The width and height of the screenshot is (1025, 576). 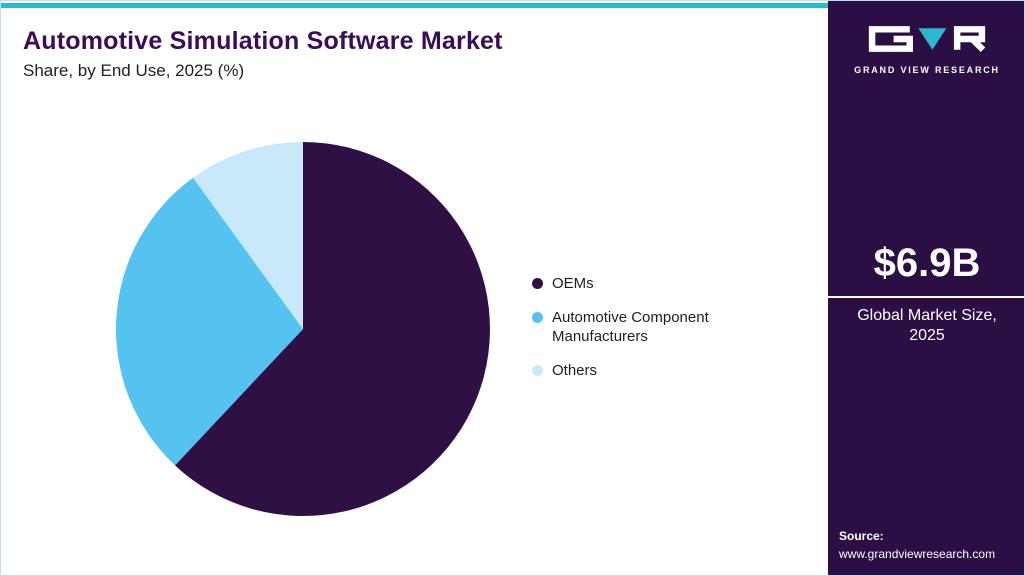 I want to click on legend-label-others: Others, so click(x=575, y=370).